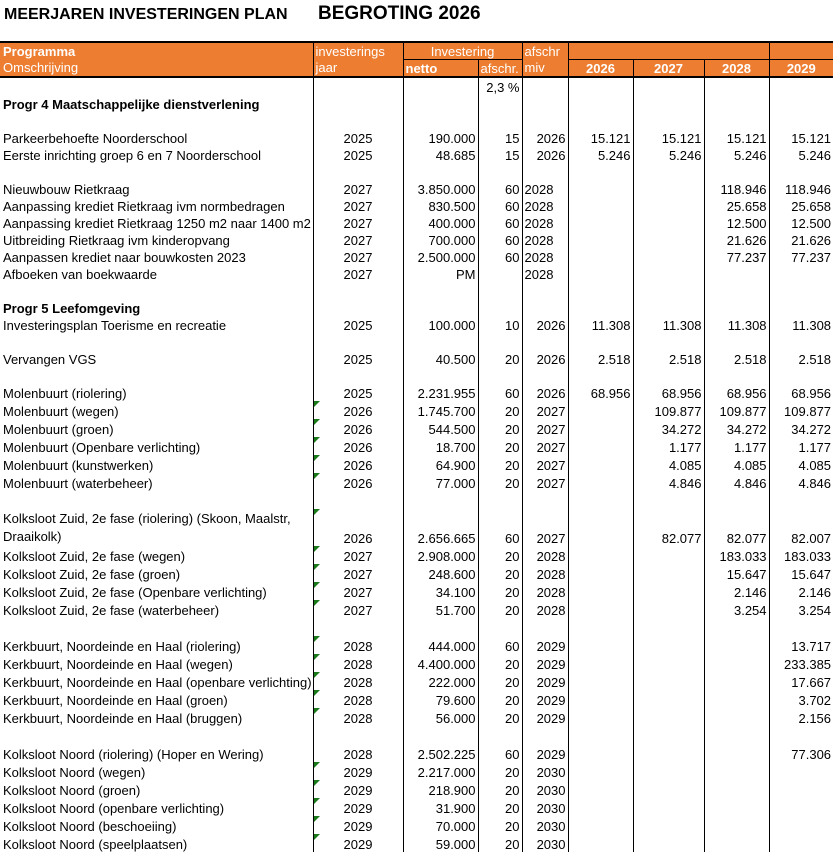 The height and width of the screenshot is (852, 833). Describe the element at coordinates (116, 240) in the screenshot. I see `cell-omschrijving: Uitbreiding Rietkraag ivm kinderopvang` at that location.